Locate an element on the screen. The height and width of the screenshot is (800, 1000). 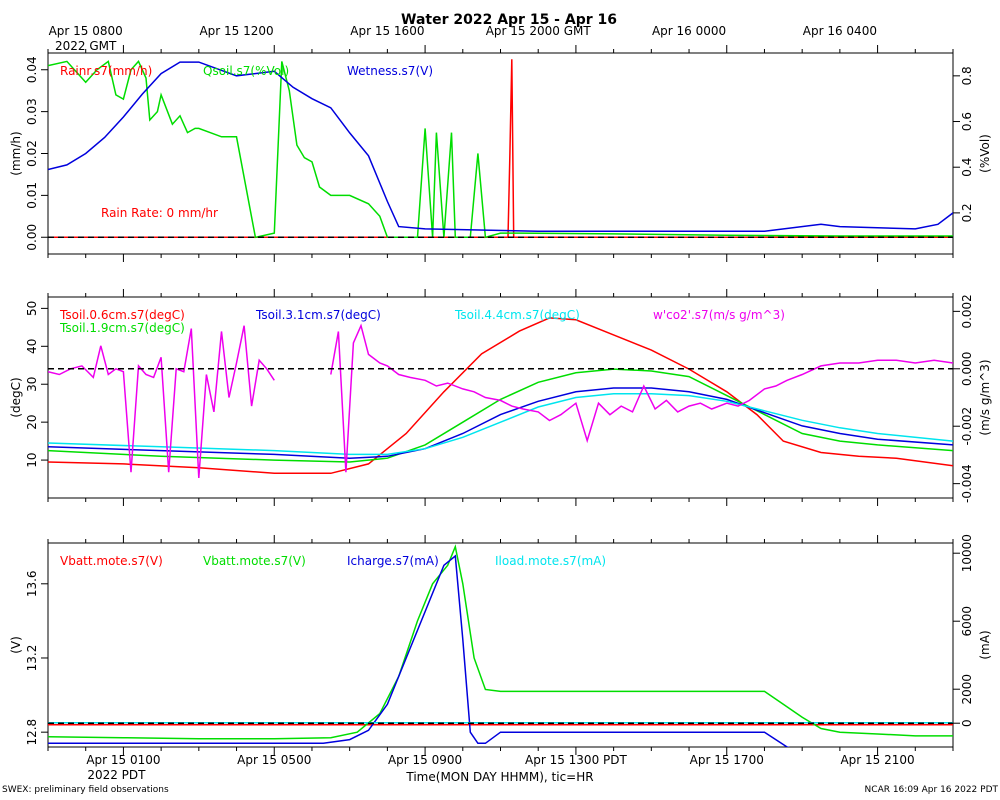
y-axis-label-right: (%Vol) is located at coordinates (985, 153).